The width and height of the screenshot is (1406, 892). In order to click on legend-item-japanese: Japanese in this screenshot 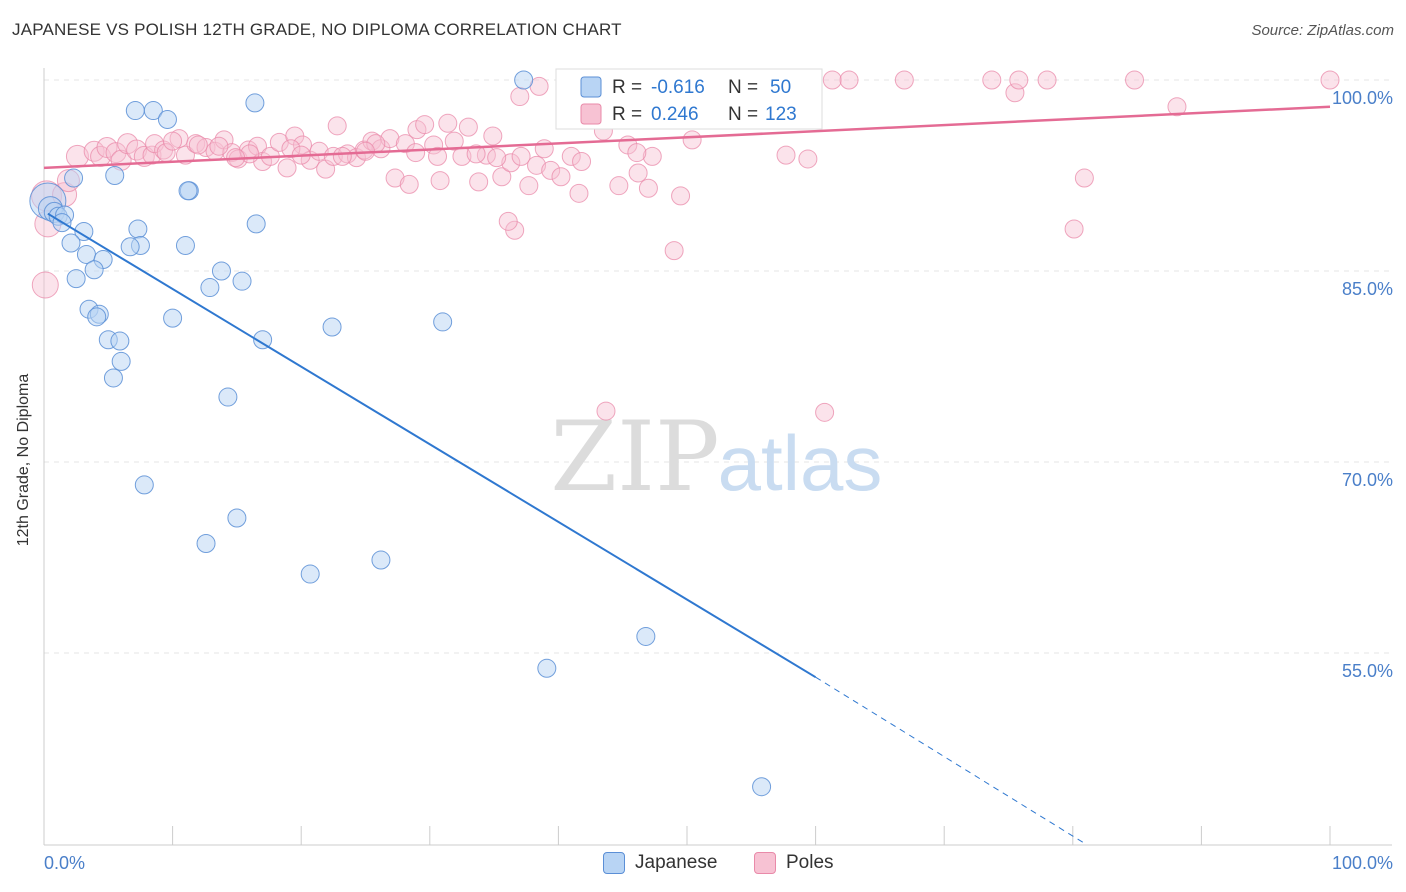, I will do `click(660, 863)`.